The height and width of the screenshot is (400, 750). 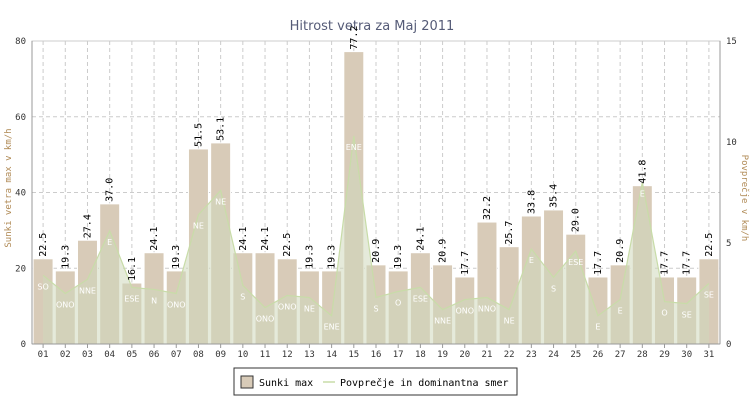 I want to click on bar-value-label: 33.8, so click(x=531, y=202).